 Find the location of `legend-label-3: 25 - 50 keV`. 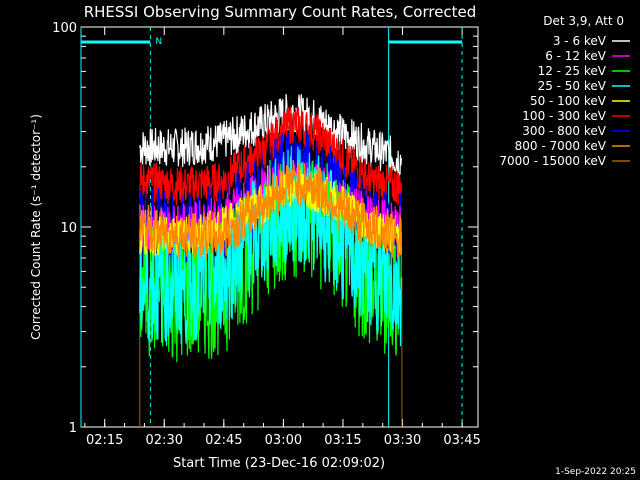

legend-label-3: 25 - 50 keV is located at coordinates (572, 86).